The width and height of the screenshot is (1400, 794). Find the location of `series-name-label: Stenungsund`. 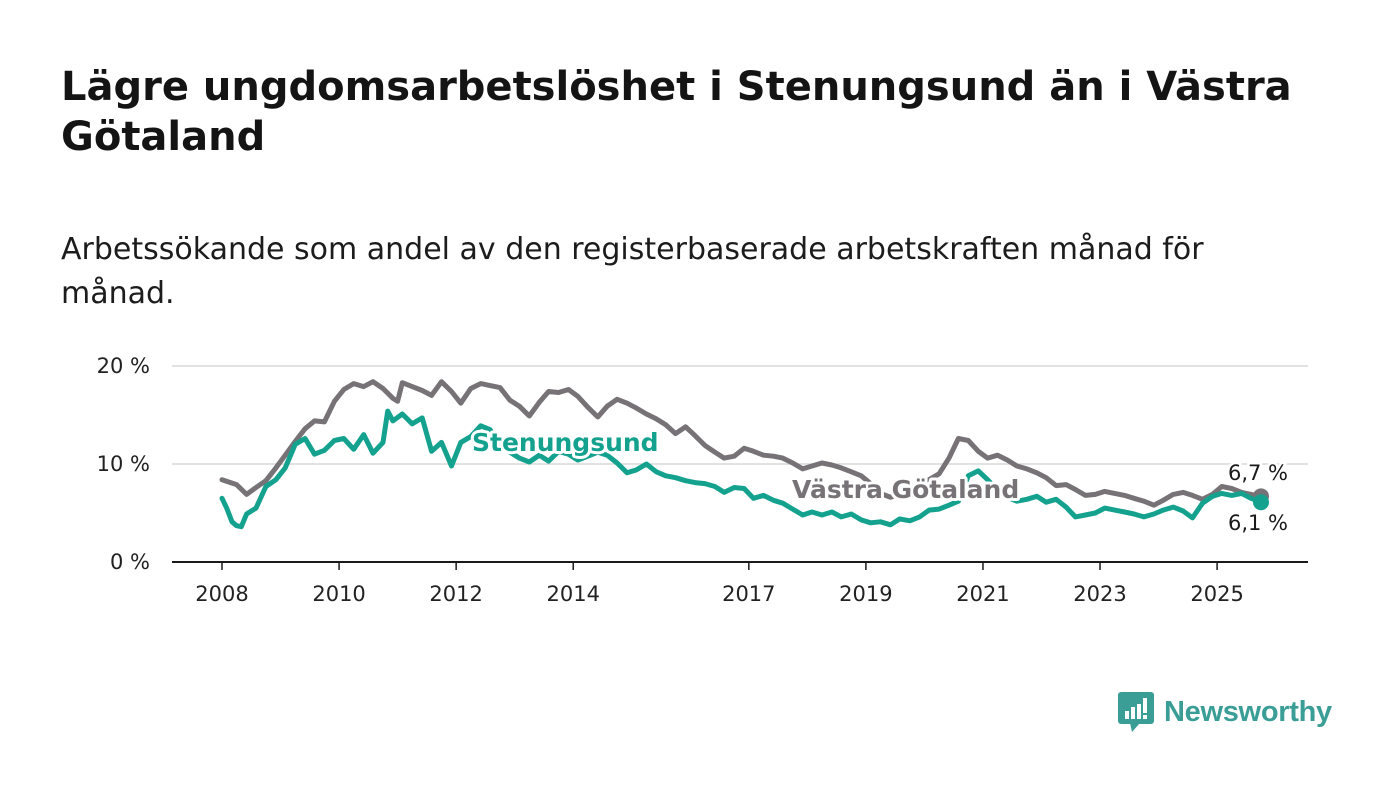

series-name-label: Stenungsund is located at coordinates (565, 442).